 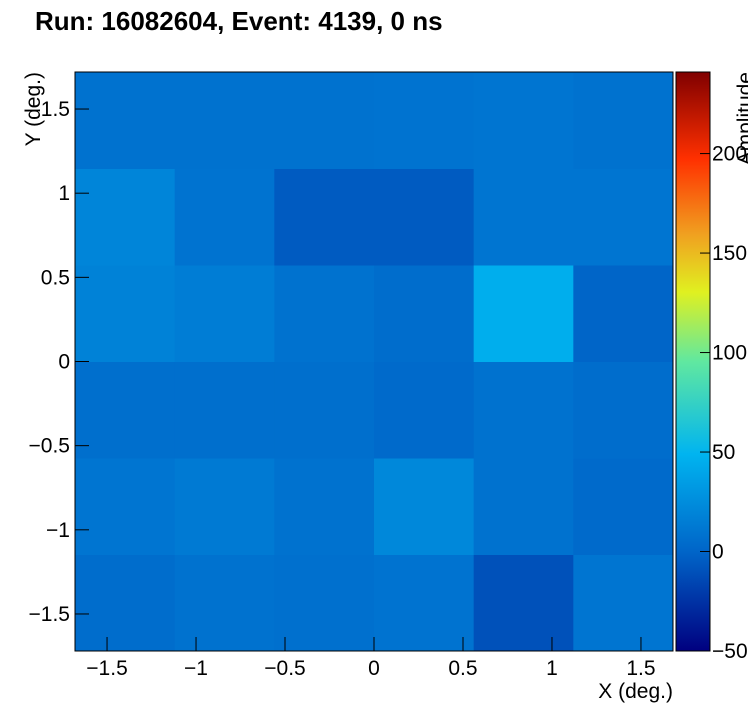 I want to click on x-axis-label: X (deg.), so click(x=635, y=691).